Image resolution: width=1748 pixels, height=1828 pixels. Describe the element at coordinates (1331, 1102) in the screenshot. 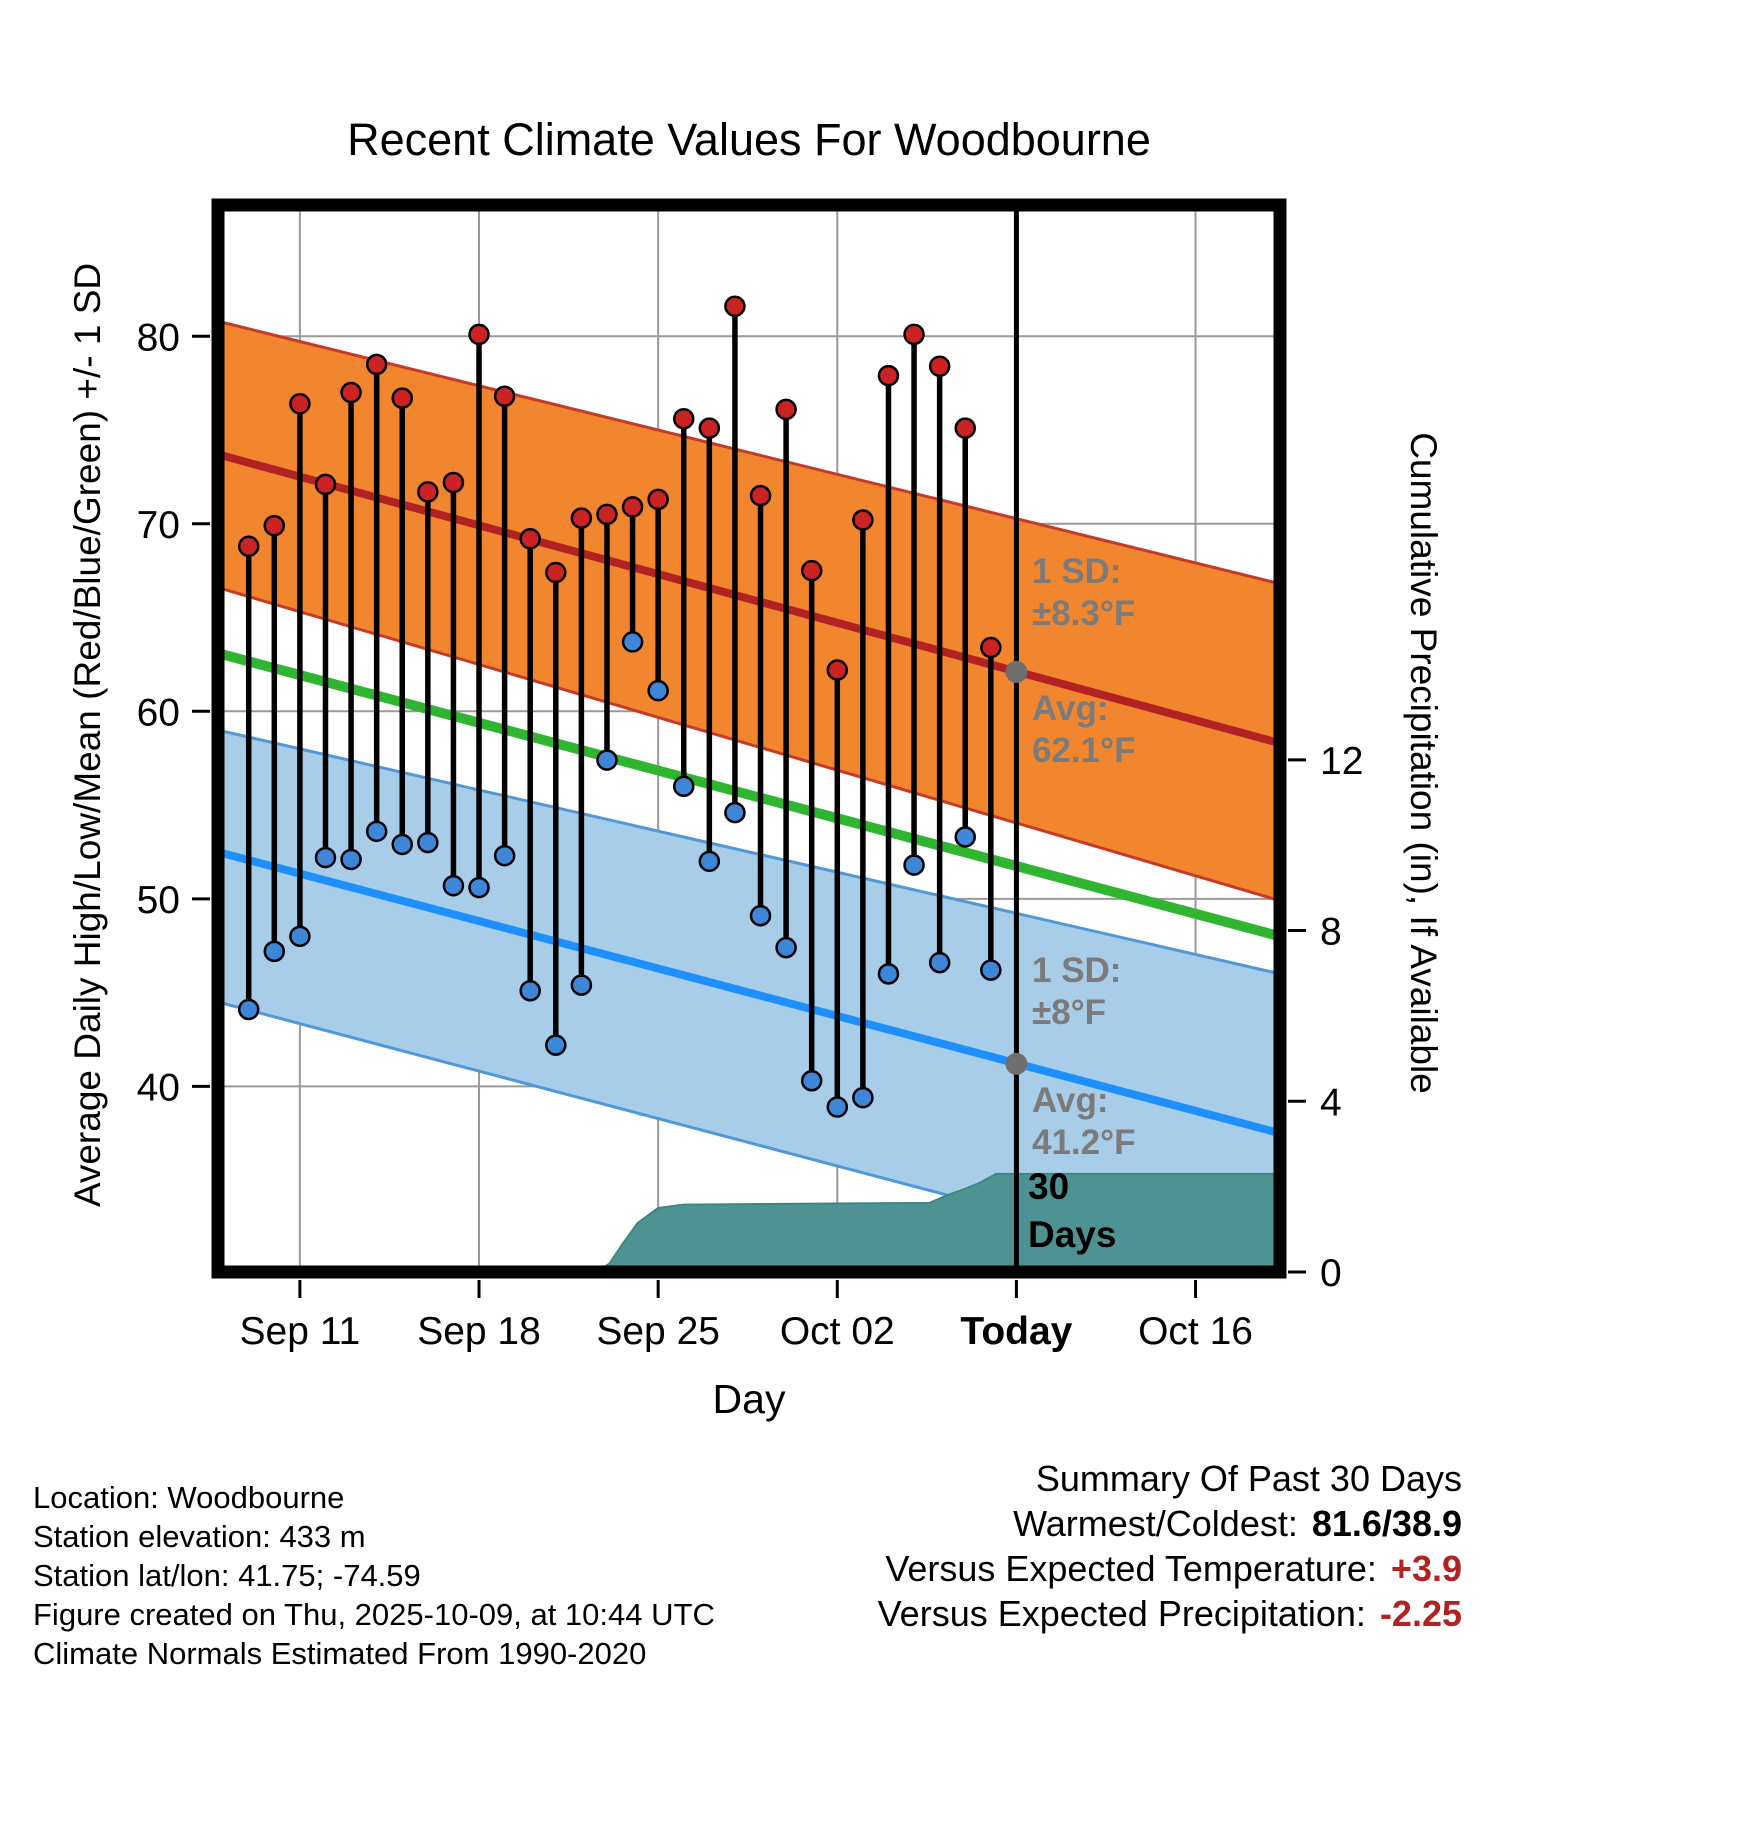

I see `y-right-tick-label: 4` at that location.